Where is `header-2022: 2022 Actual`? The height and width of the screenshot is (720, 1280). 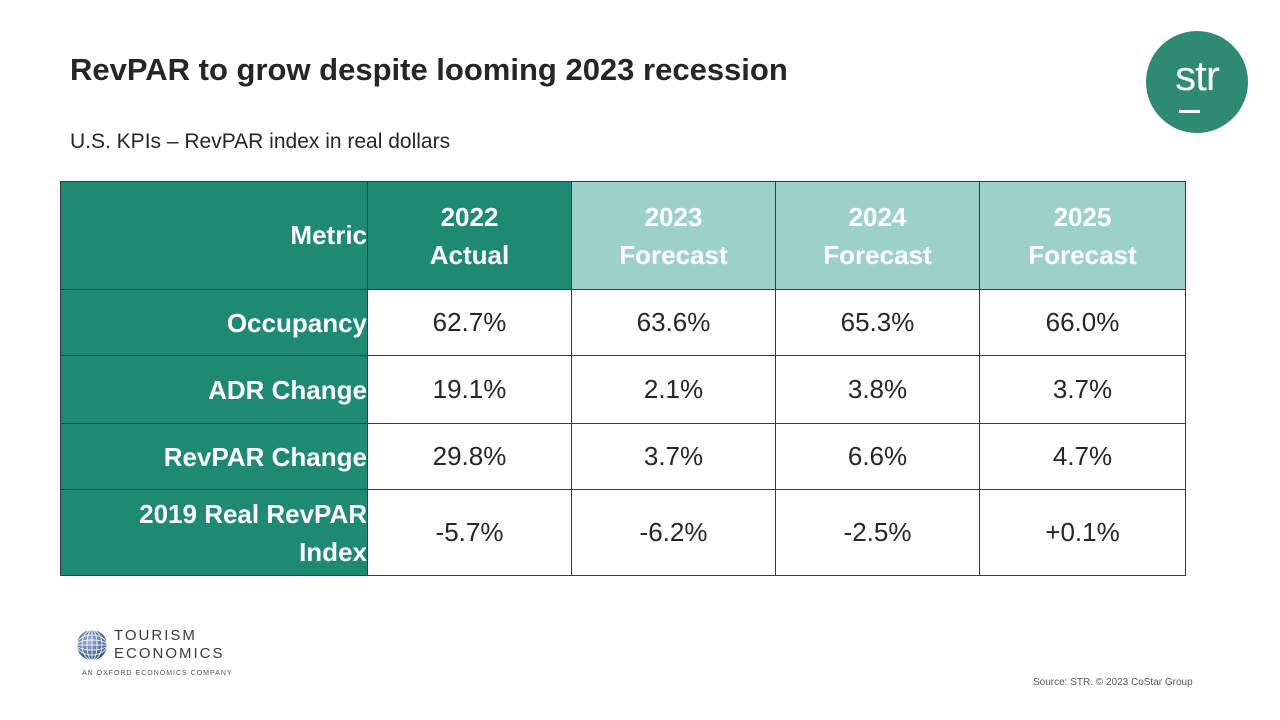
header-2022: 2022 Actual is located at coordinates (469, 235).